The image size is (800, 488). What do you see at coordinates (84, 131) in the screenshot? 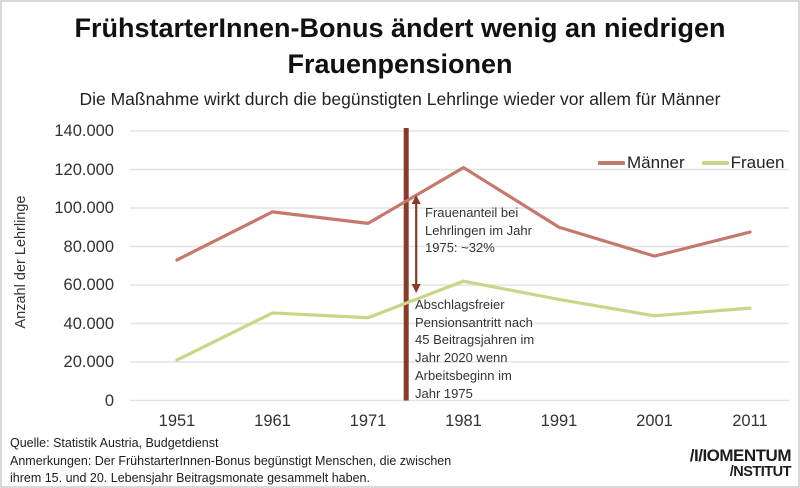
I see `y-tick-label: 140.000` at bounding box center [84, 131].